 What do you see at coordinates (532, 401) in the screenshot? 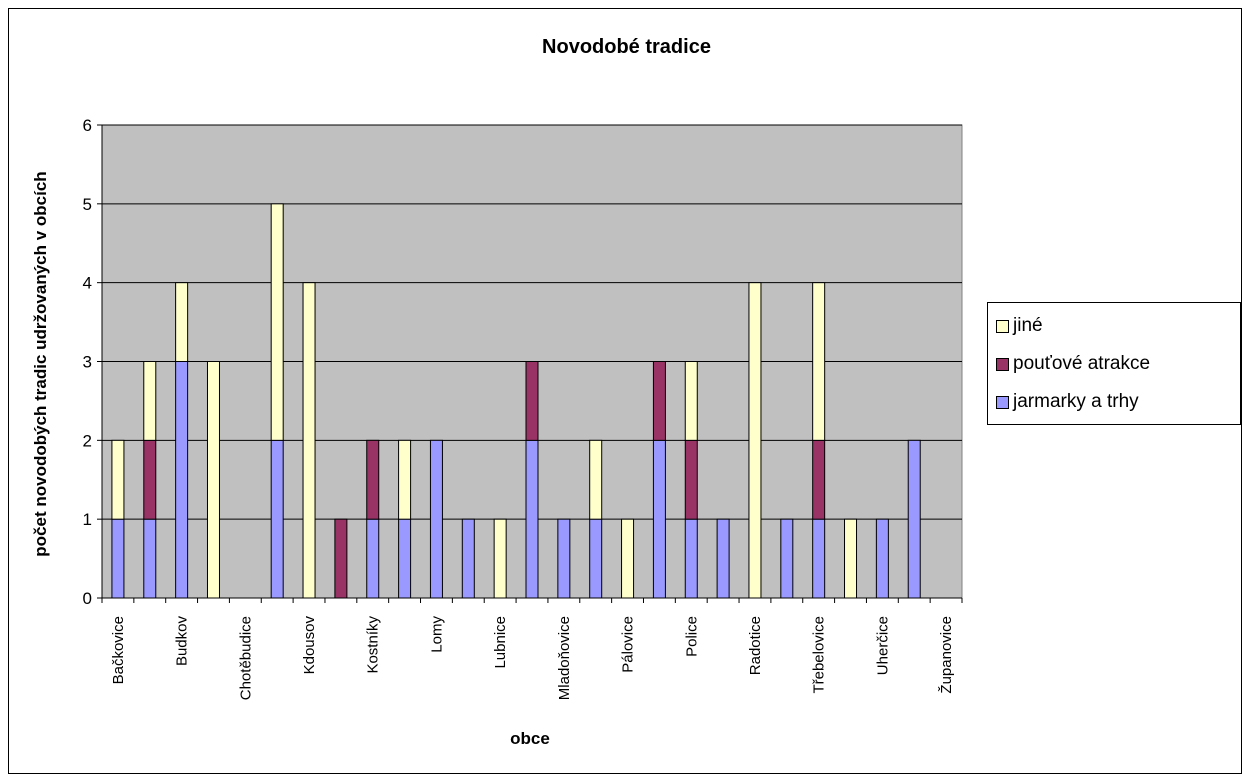
I see `bar-pouťové-atrakce-13` at bounding box center [532, 401].